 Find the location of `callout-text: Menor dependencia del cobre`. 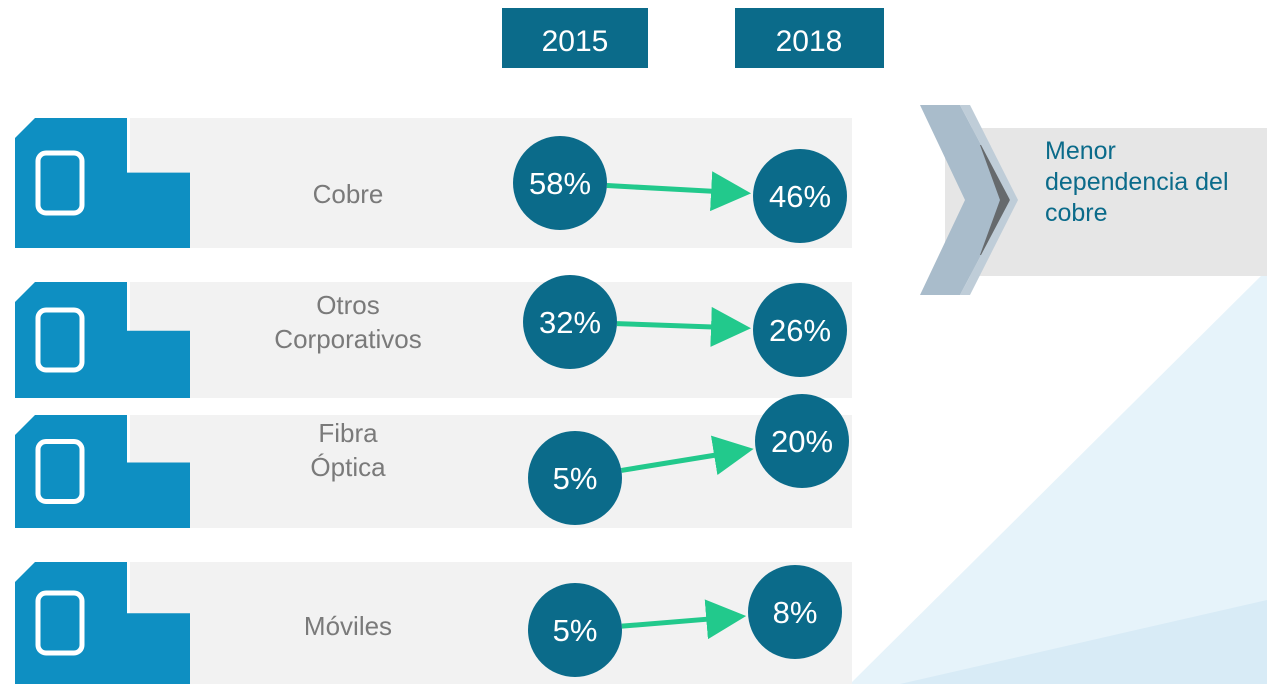

callout-text: Menor dependencia del cobre is located at coordinates (1137, 182).